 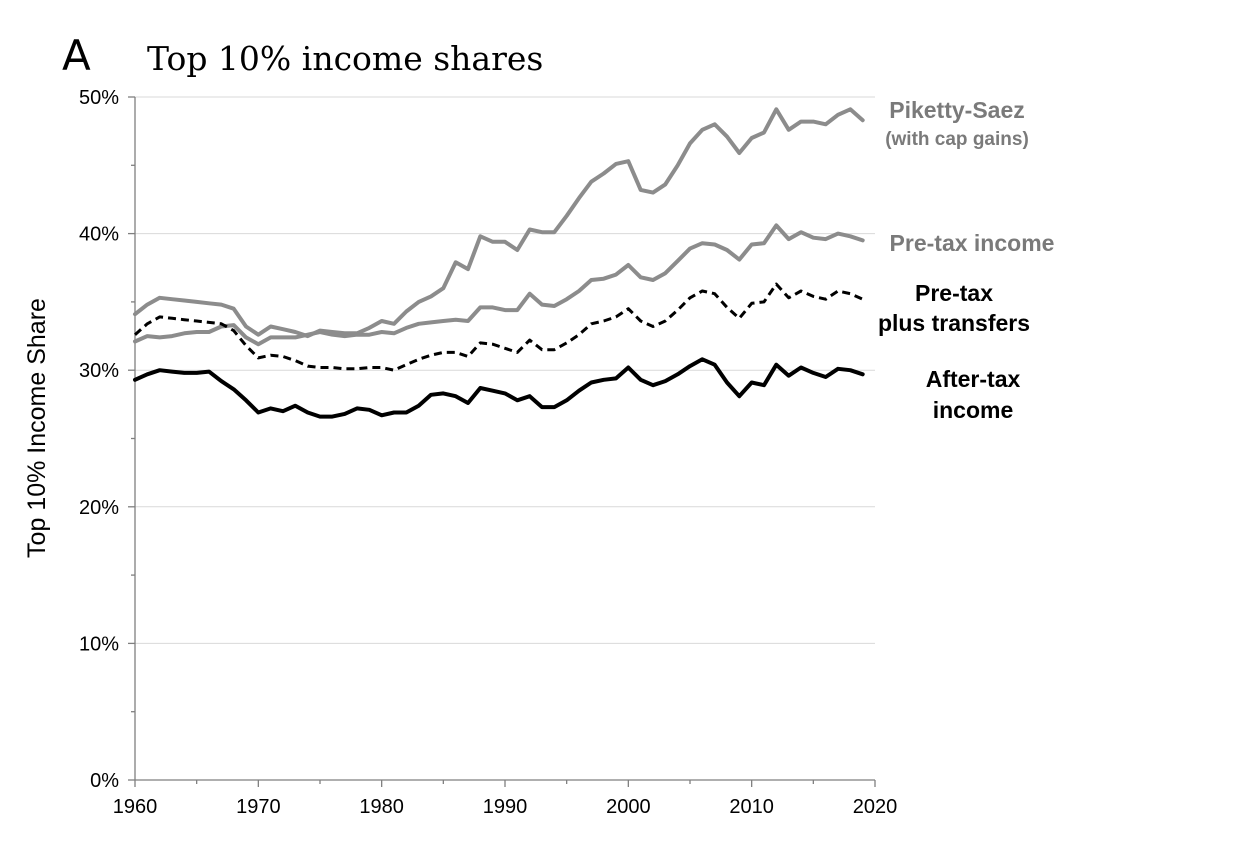 What do you see at coordinates (381, 807) in the screenshot?
I see `x-tick-label-1980: 1980` at bounding box center [381, 807].